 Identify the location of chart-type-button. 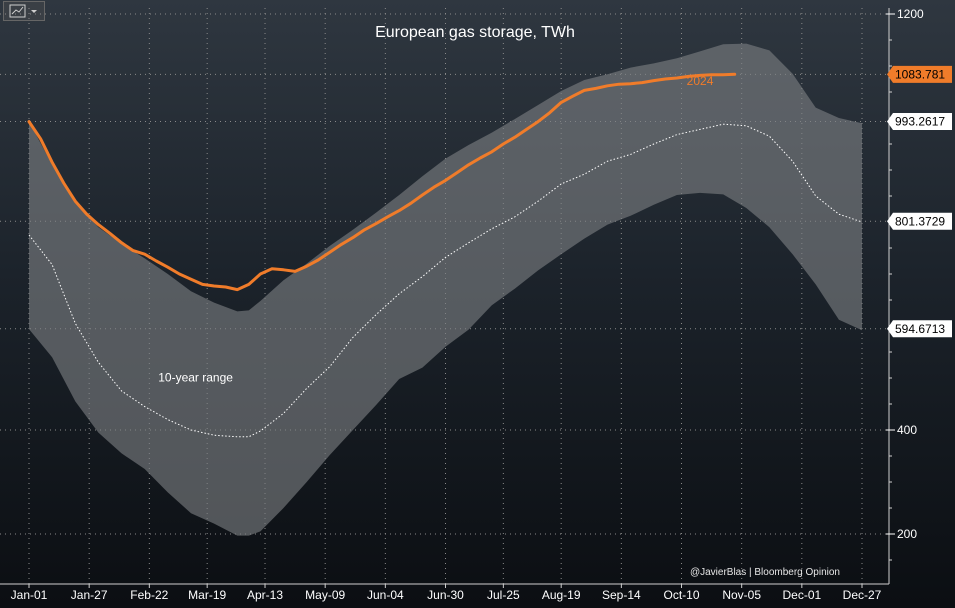
(24, 11).